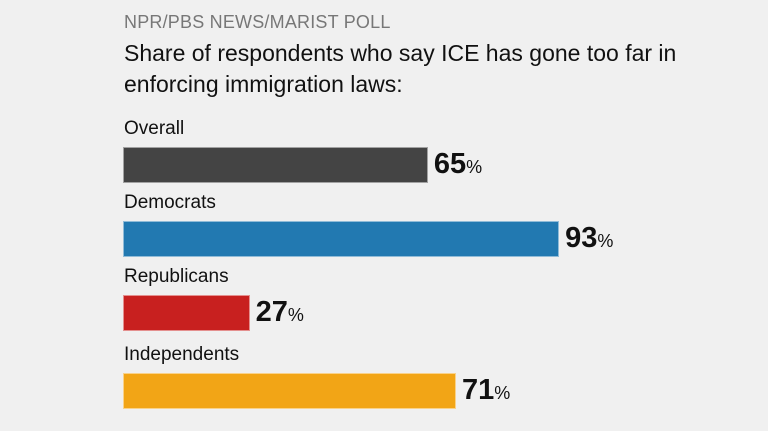 This screenshot has height=431, width=768. I want to click on data-value: 71, so click(478, 390).